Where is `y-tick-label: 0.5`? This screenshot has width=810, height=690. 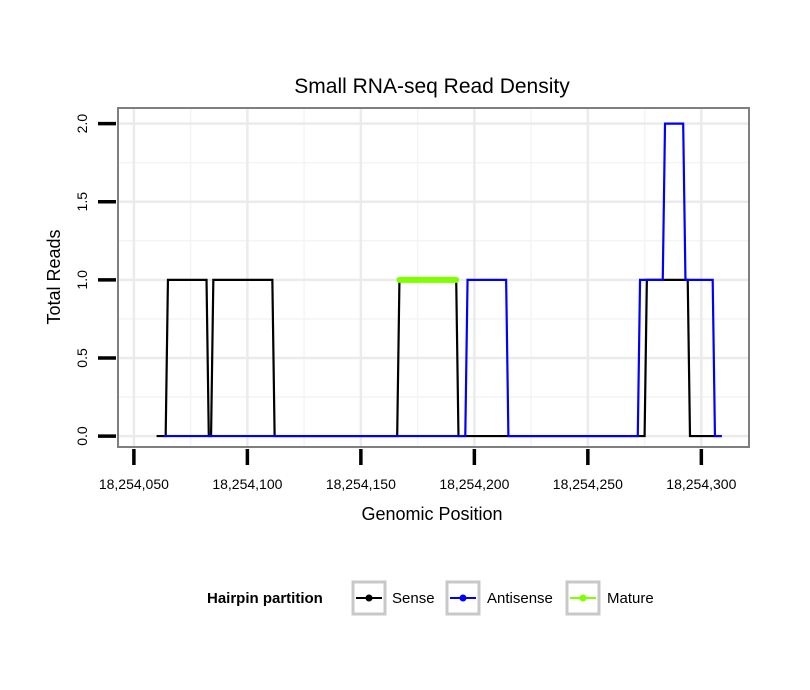
y-tick-label: 0.5 is located at coordinates (82, 358).